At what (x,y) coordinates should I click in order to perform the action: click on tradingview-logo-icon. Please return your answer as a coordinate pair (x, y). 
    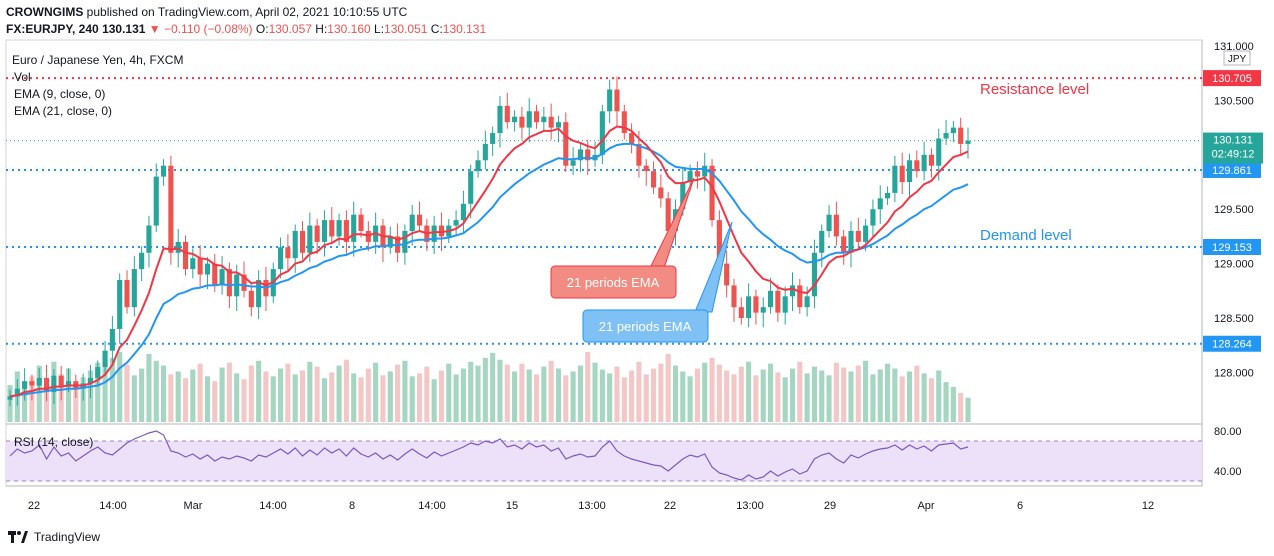
    Looking at the image, I should click on (18, 537).